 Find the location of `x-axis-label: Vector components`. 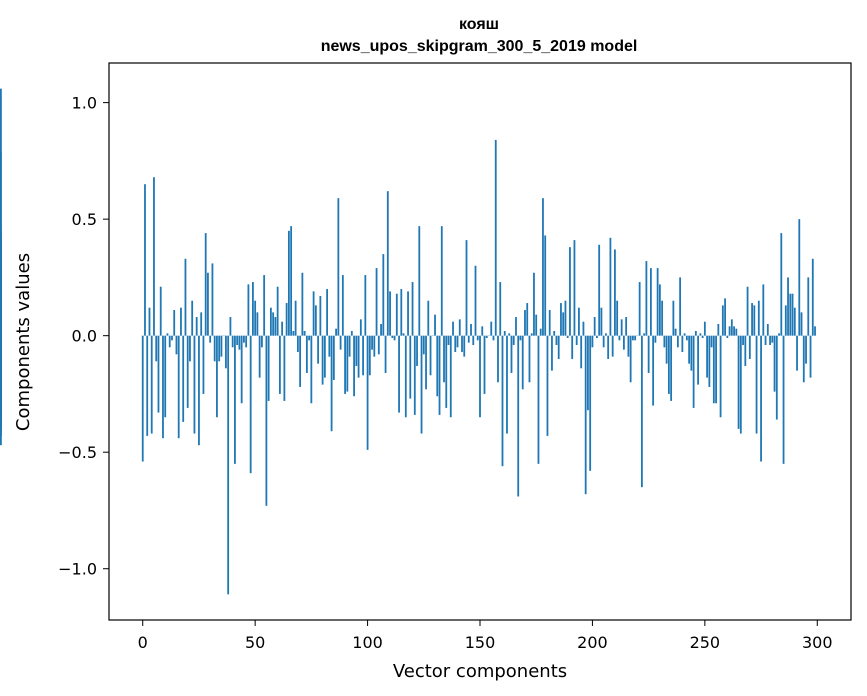

x-axis-label: Vector components is located at coordinates (480, 671).